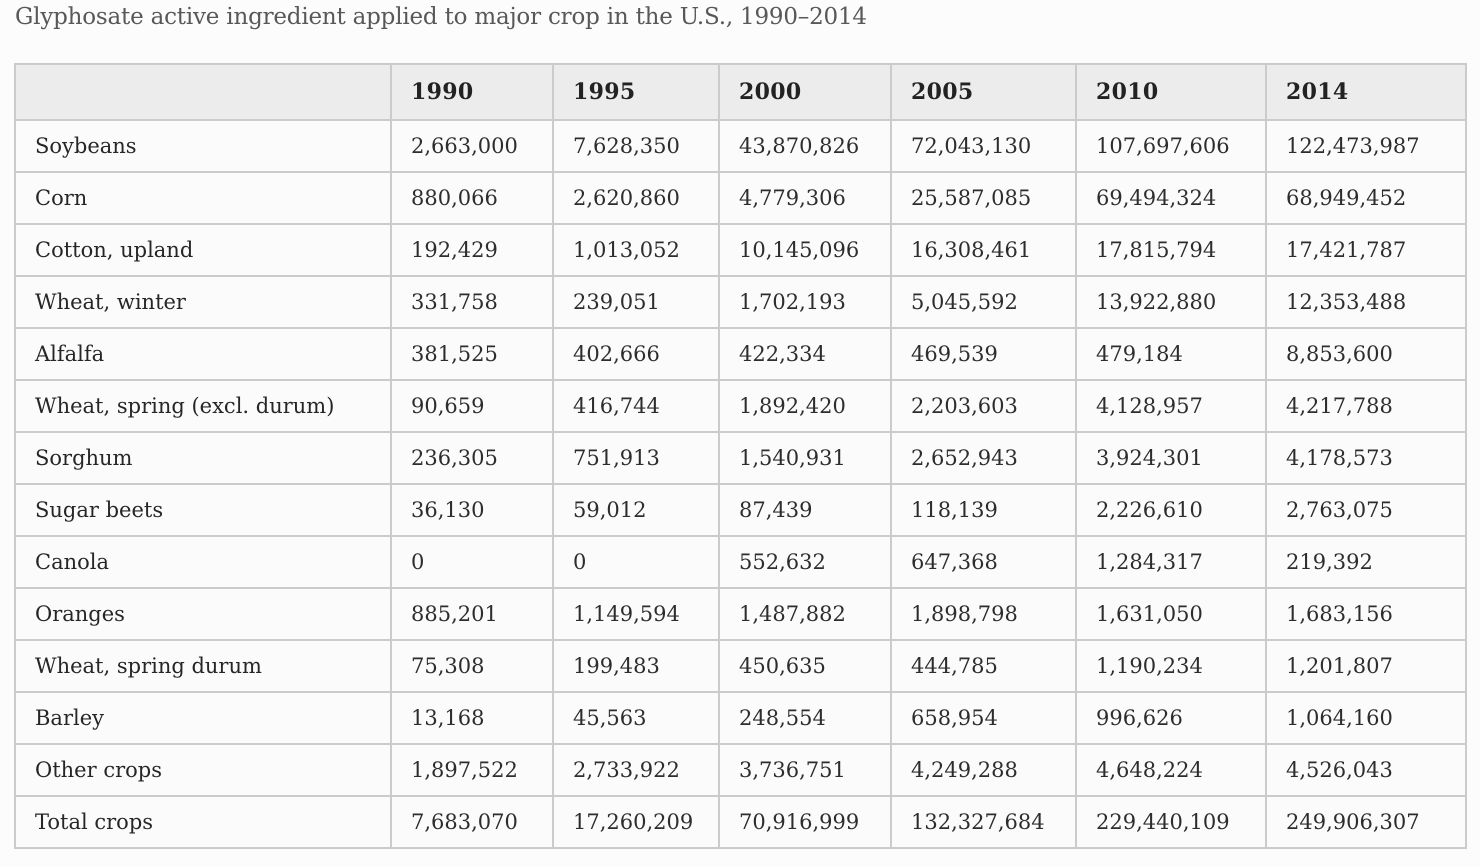 The height and width of the screenshot is (866, 1480). I want to click on value-cell: 2,733,922, so click(636, 770).